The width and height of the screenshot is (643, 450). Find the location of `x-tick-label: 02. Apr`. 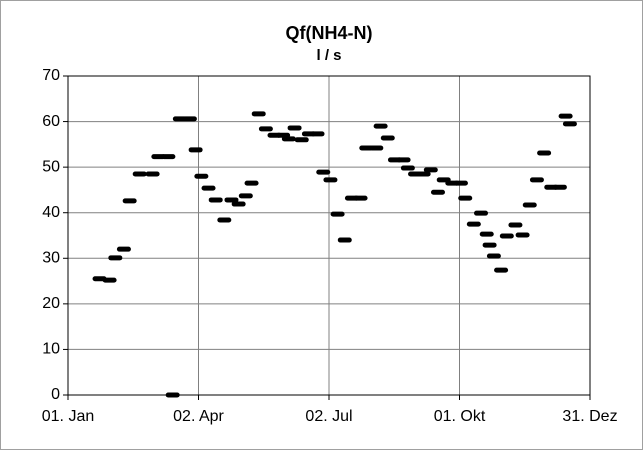

x-tick-label: 02. Apr is located at coordinates (198, 416).